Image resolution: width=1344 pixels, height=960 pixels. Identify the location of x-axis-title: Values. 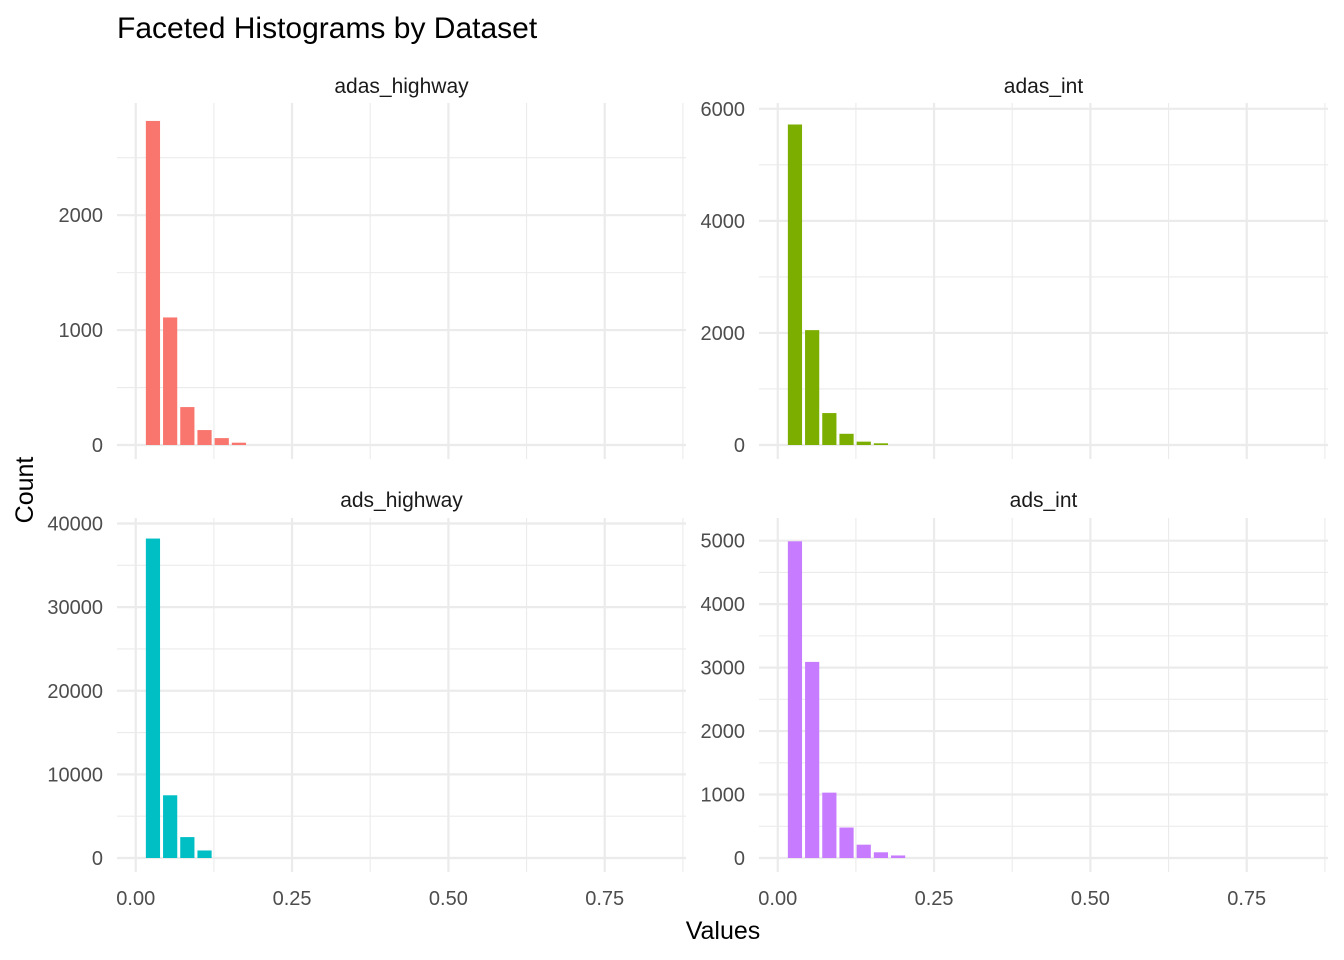
(723, 931).